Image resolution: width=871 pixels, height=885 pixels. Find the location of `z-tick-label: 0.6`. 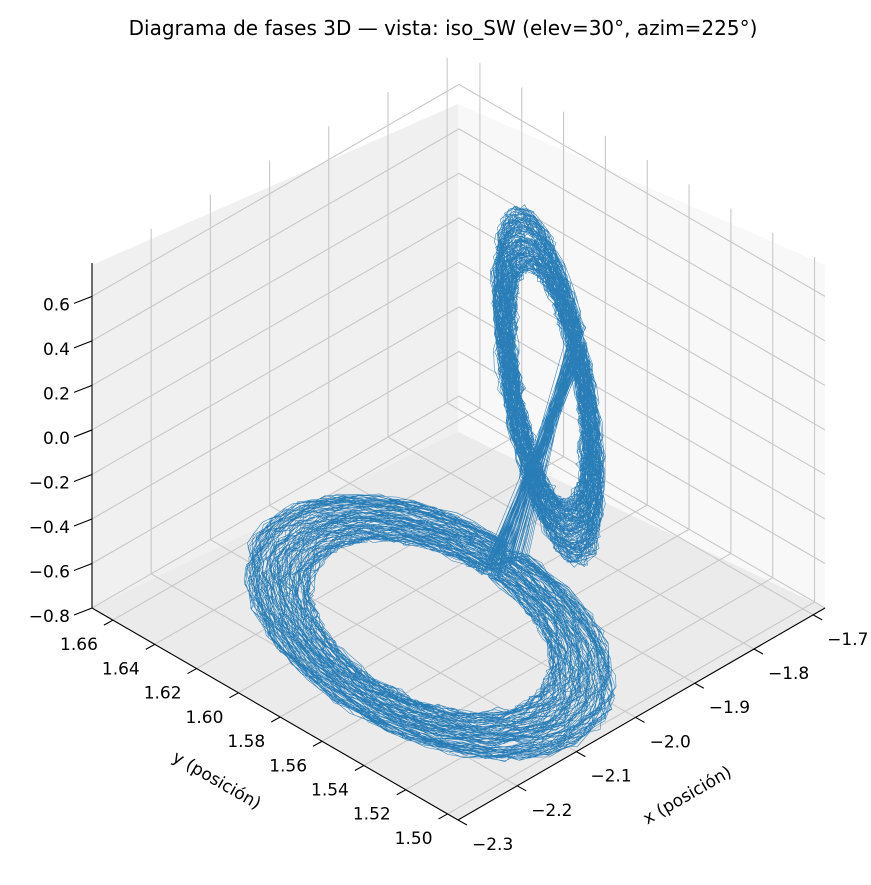

z-tick-label: 0.6 is located at coordinates (56, 305).